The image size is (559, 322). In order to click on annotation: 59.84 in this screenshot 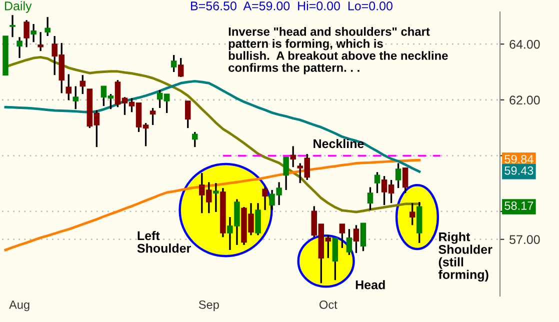, I will do `click(519, 159)`.